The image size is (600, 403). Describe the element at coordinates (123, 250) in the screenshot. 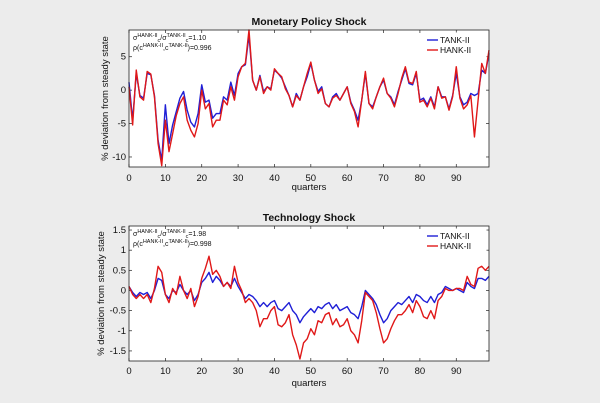

I see `y-tick-label: 1` at that location.